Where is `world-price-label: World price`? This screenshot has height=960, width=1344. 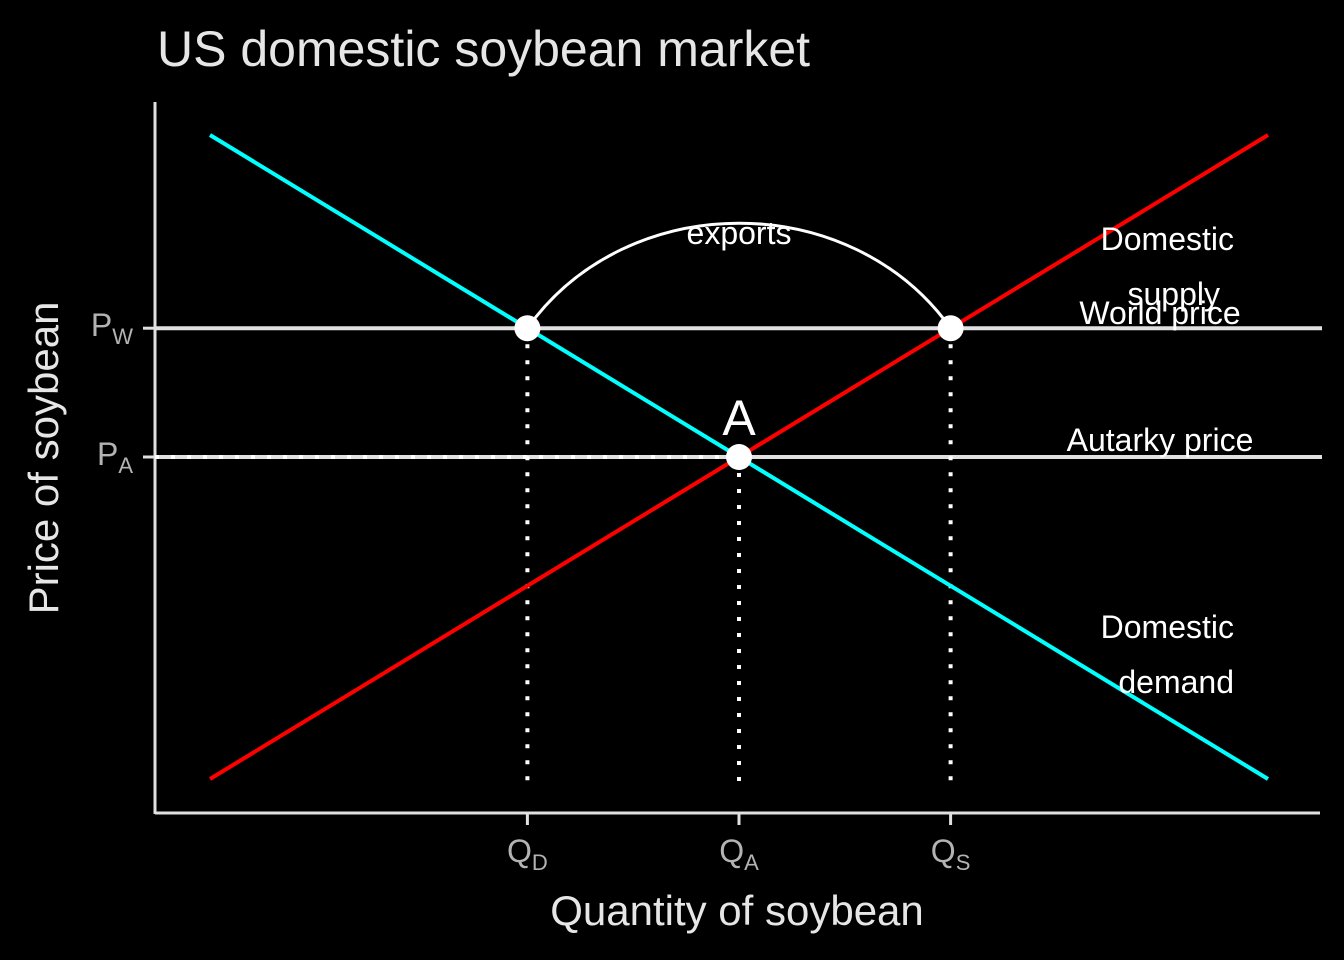 world-price-label: World price is located at coordinates (1159, 313).